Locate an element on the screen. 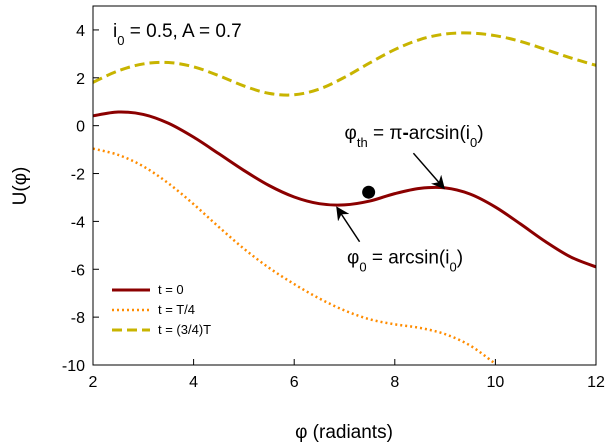 The width and height of the screenshot is (607, 447). y-tick-label: 4 is located at coordinates (80, 31).